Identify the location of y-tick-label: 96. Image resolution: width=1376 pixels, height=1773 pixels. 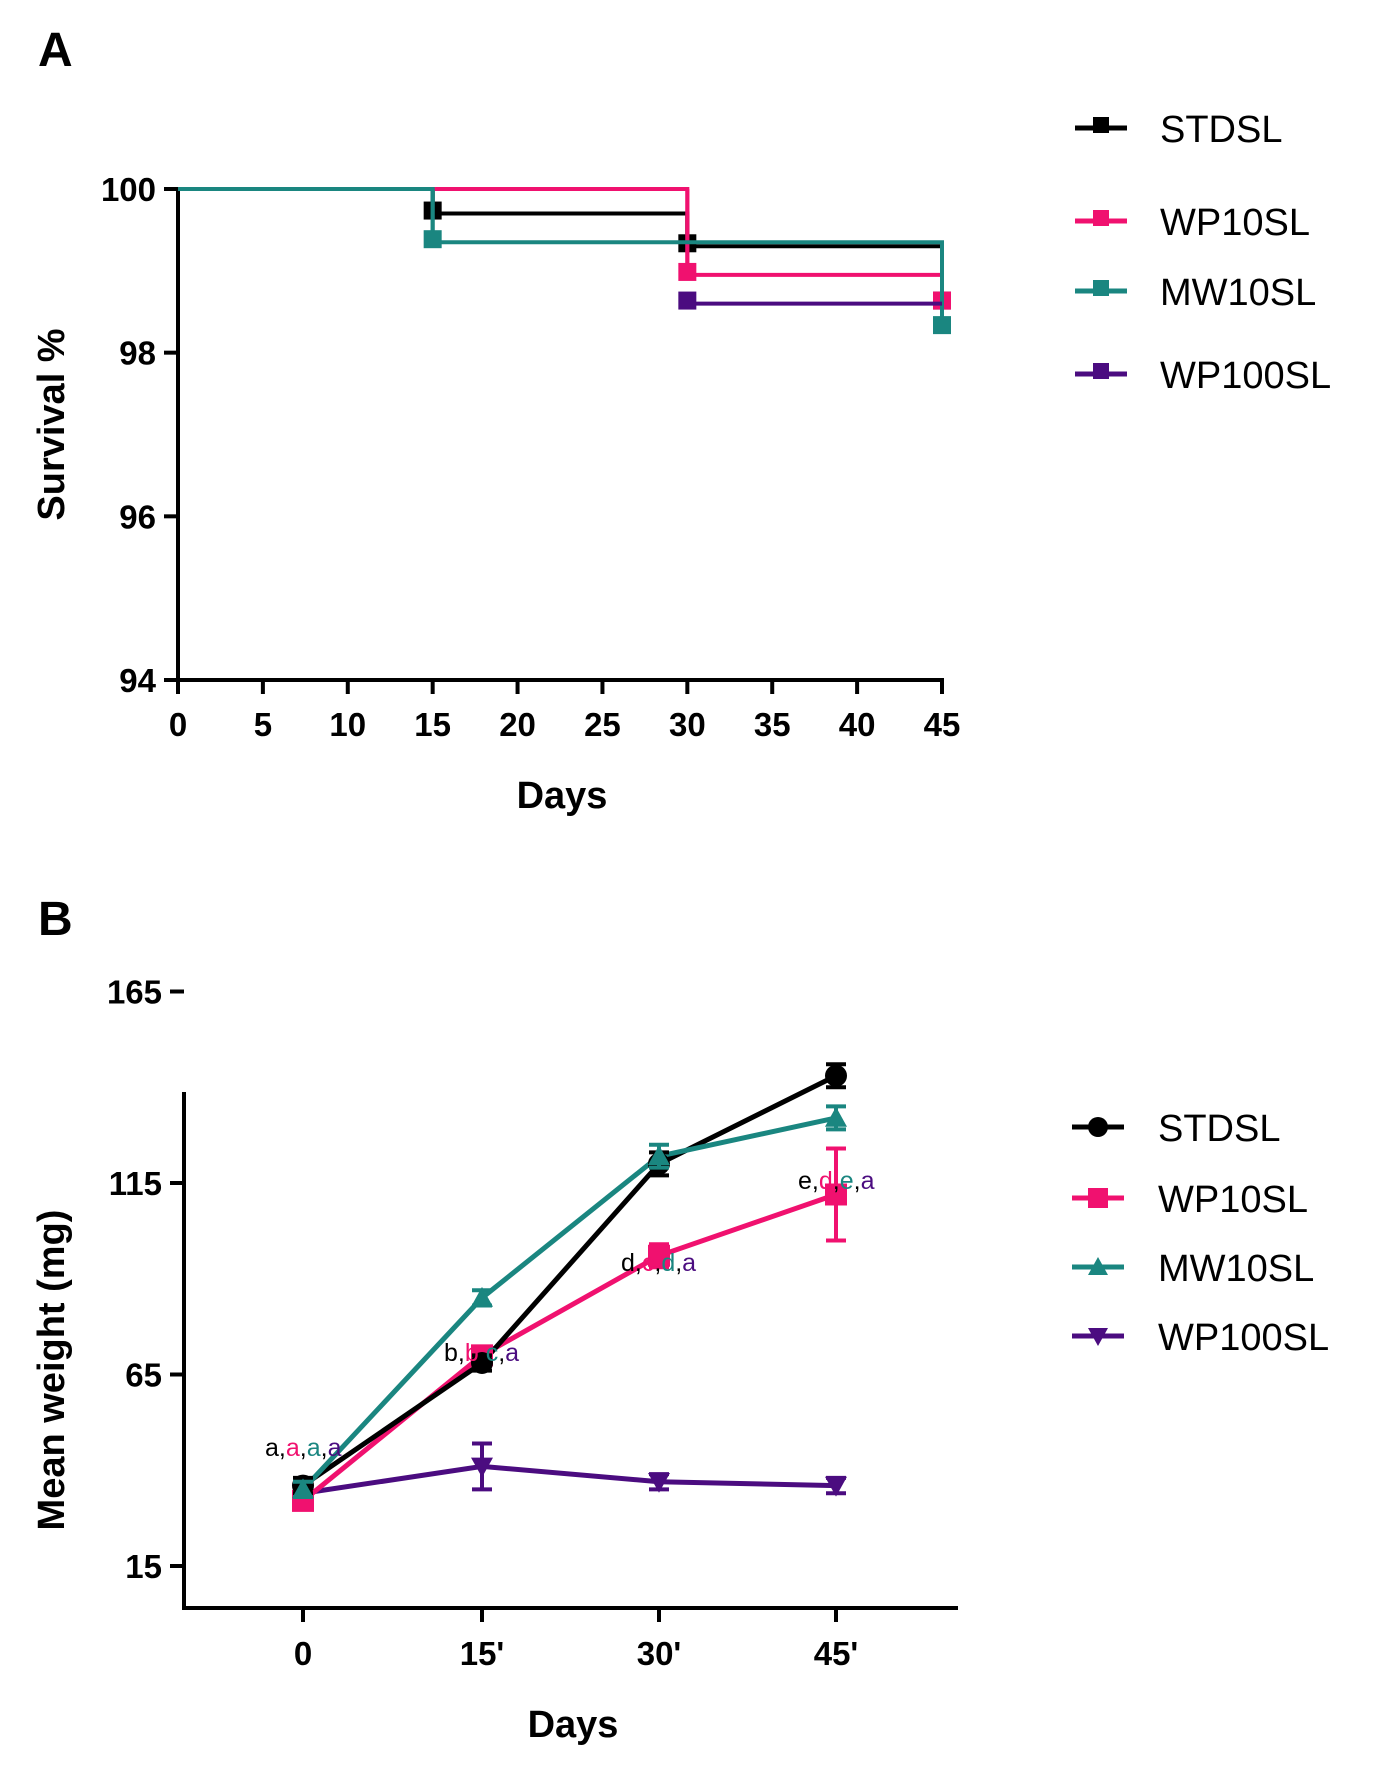
(137, 516).